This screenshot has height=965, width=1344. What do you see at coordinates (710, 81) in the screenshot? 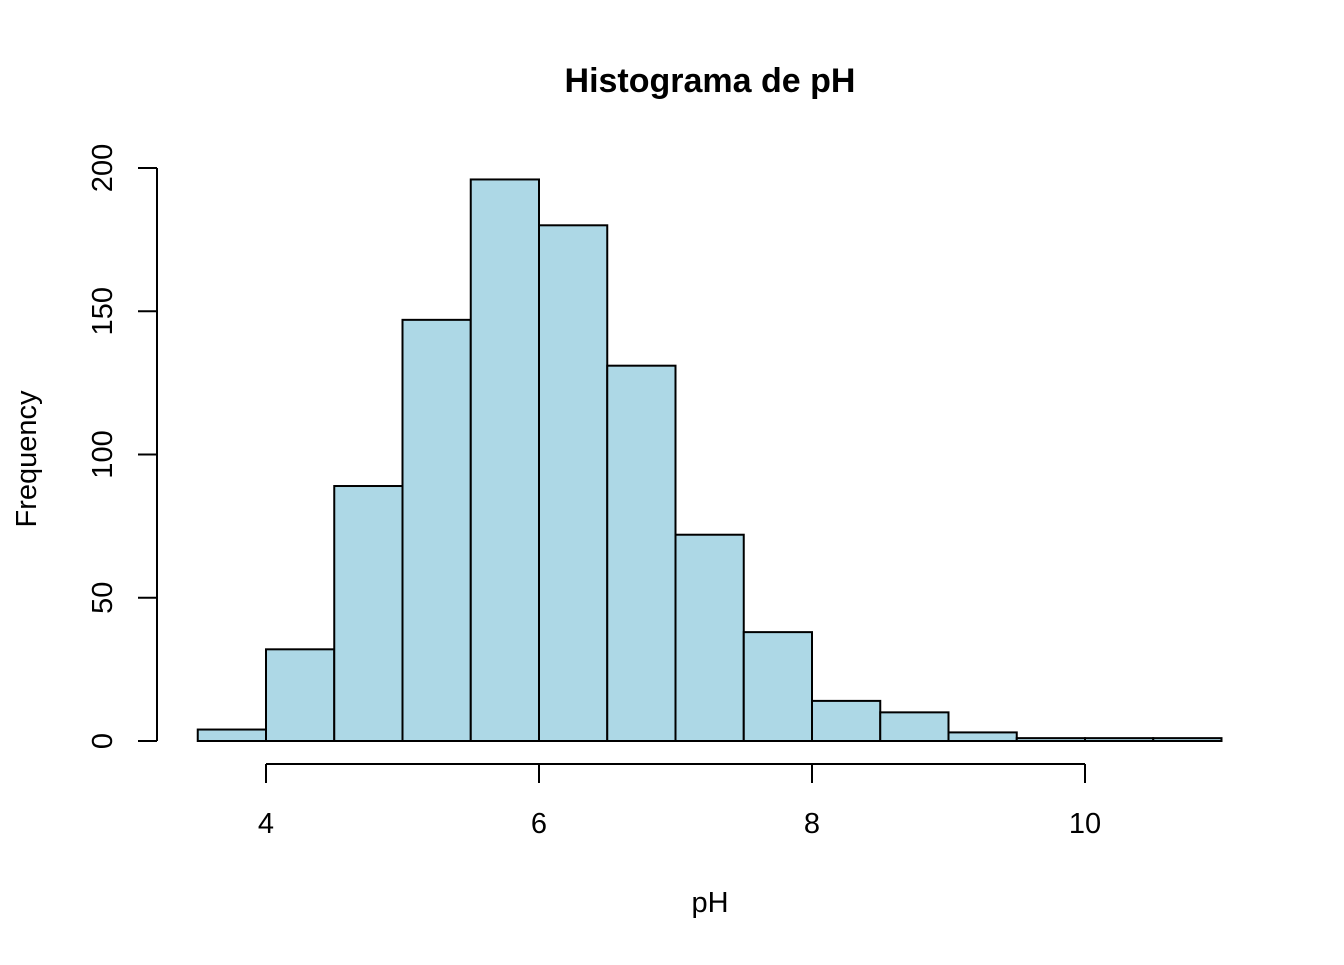
I see `chart-title: Histograma de pH` at bounding box center [710, 81].